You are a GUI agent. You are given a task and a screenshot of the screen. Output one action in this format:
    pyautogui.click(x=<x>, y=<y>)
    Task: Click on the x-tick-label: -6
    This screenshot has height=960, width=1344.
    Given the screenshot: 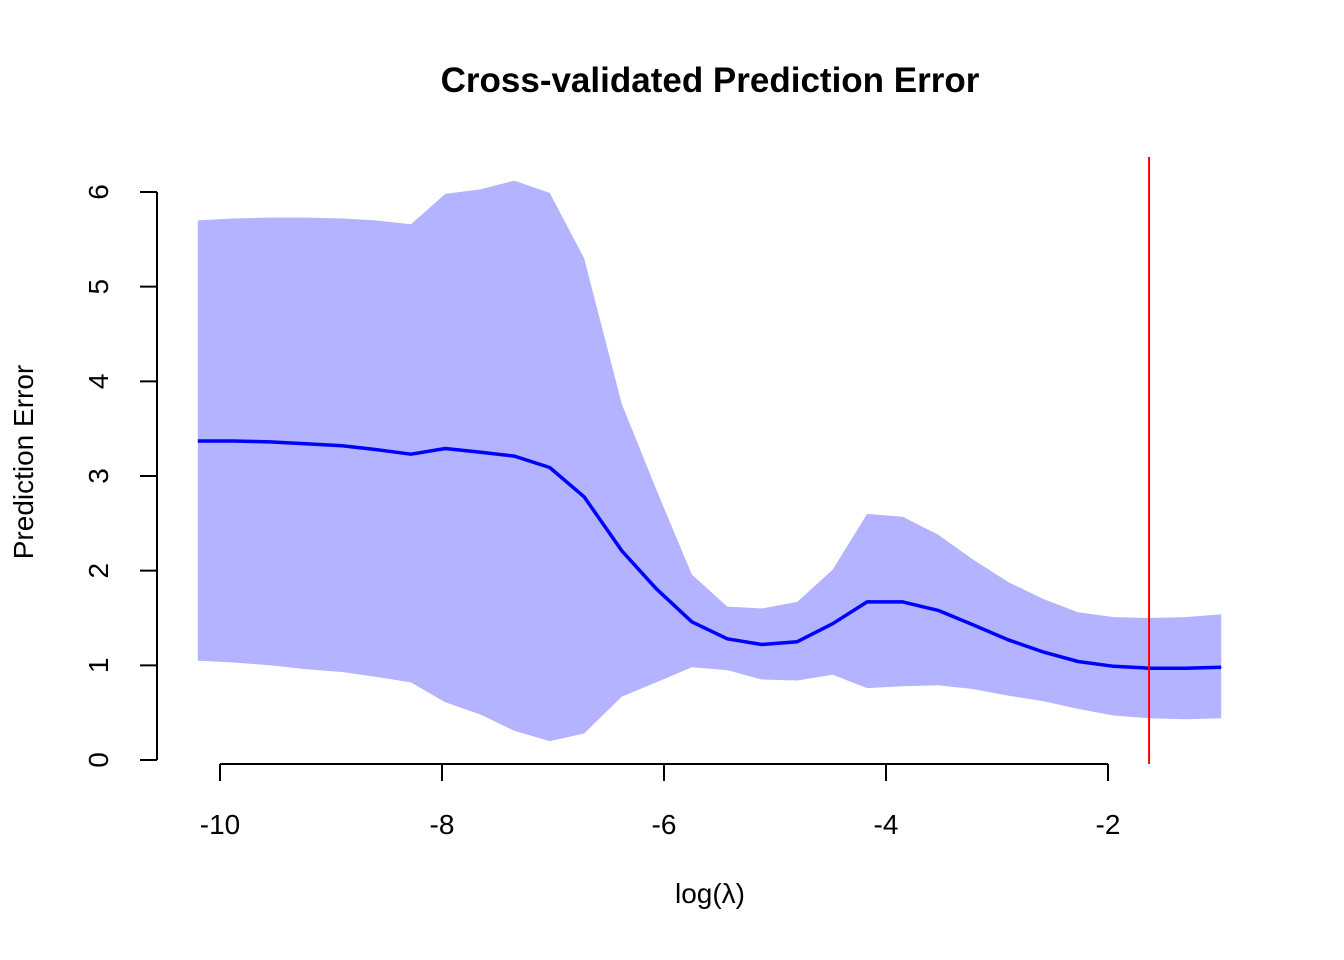 What is the action you would take?
    pyautogui.click(x=664, y=824)
    